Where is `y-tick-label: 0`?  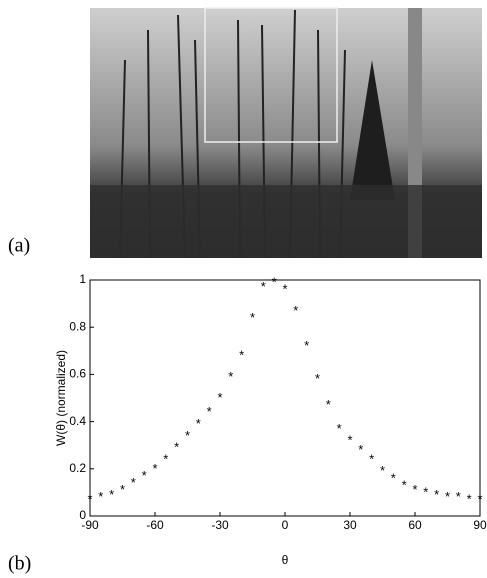 y-tick-label: 0 is located at coordinates (82, 515).